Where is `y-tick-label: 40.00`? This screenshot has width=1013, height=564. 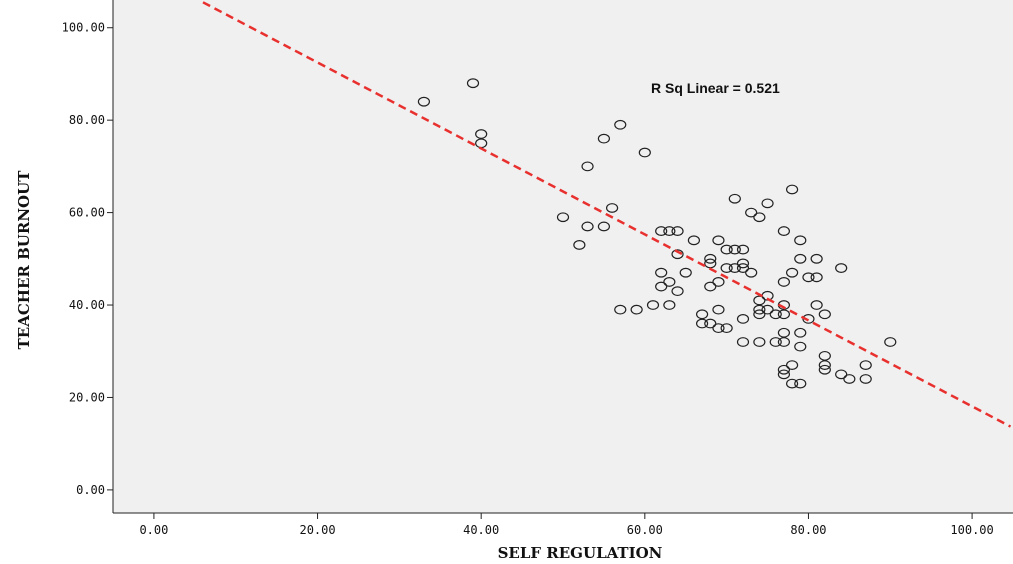 y-tick-label: 40.00 is located at coordinates (87, 305).